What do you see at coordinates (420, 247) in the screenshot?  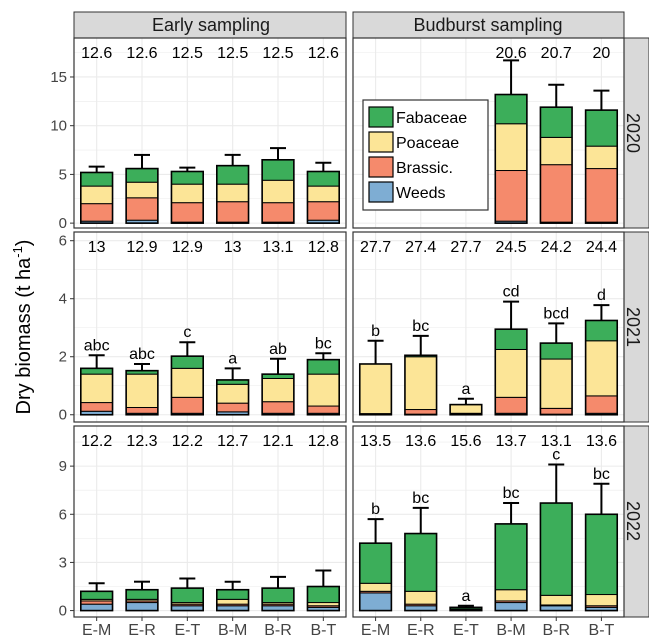 I see `total-label: 27.4` at bounding box center [420, 247].